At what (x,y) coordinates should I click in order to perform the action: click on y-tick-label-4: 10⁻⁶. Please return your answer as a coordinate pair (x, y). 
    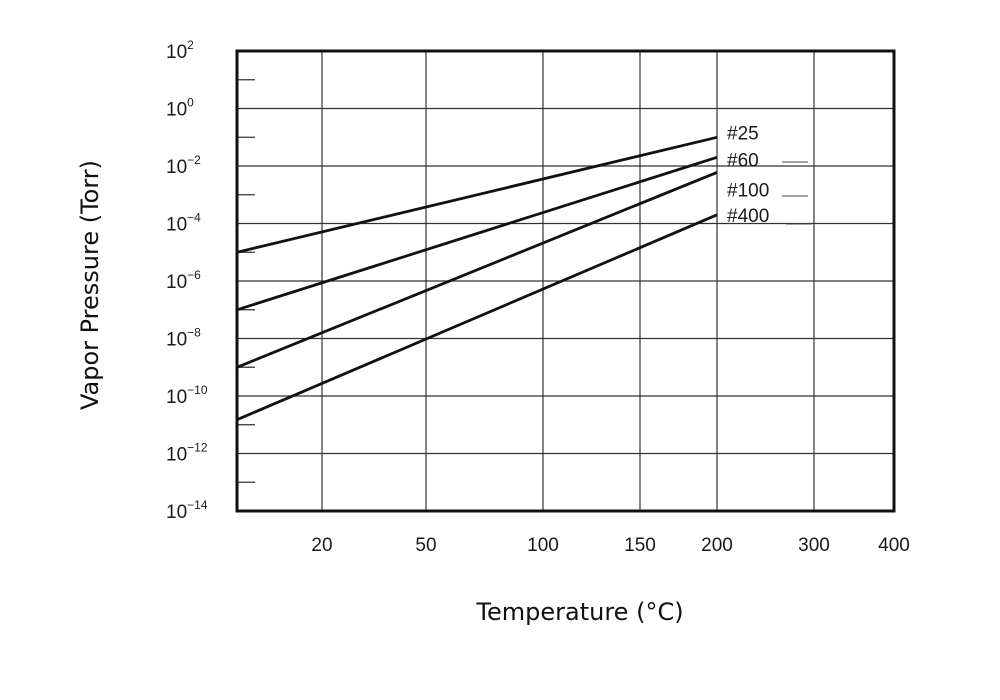
    Looking at the image, I should click on (183, 280).